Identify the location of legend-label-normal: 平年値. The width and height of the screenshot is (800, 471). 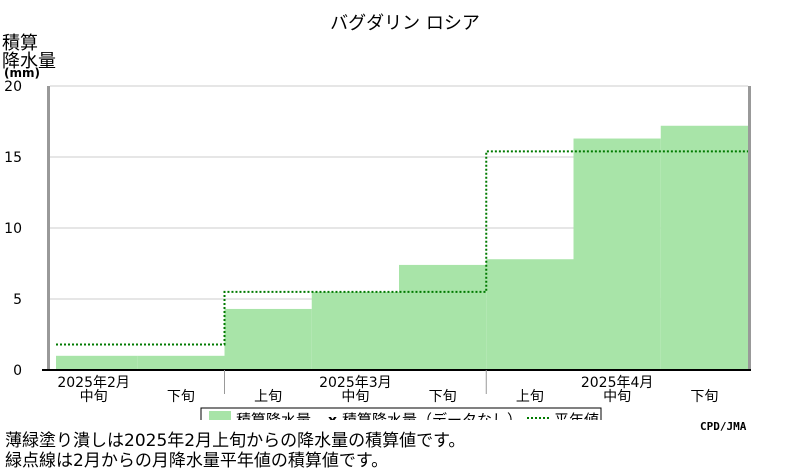
(576, 415).